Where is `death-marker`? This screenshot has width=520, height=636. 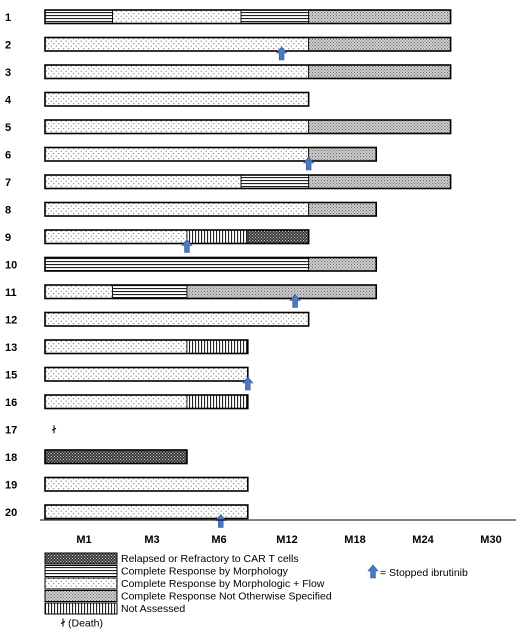 death-marker is located at coordinates (54, 429).